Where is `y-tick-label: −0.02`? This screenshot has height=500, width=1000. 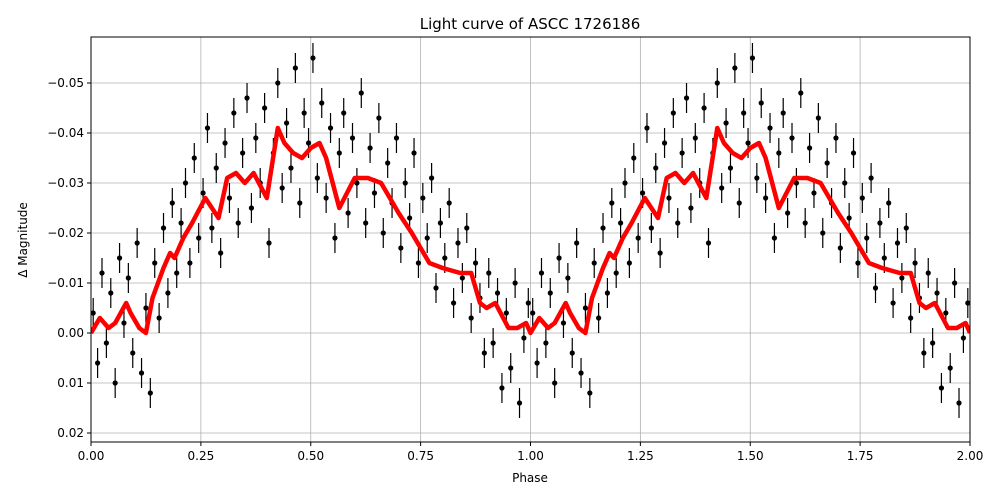
y-tick-label: −0.02 is located at coordinates (65, 233).